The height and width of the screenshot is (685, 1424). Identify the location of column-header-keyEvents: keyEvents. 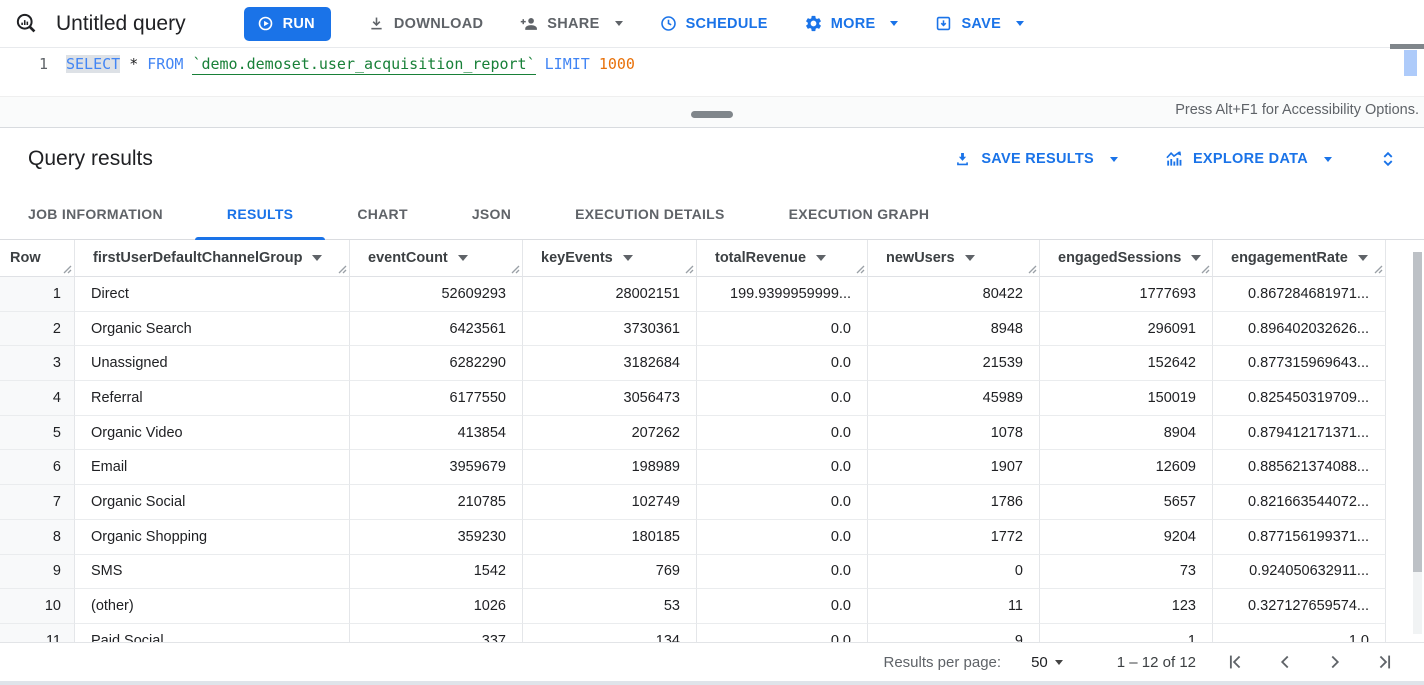
(610, 258).